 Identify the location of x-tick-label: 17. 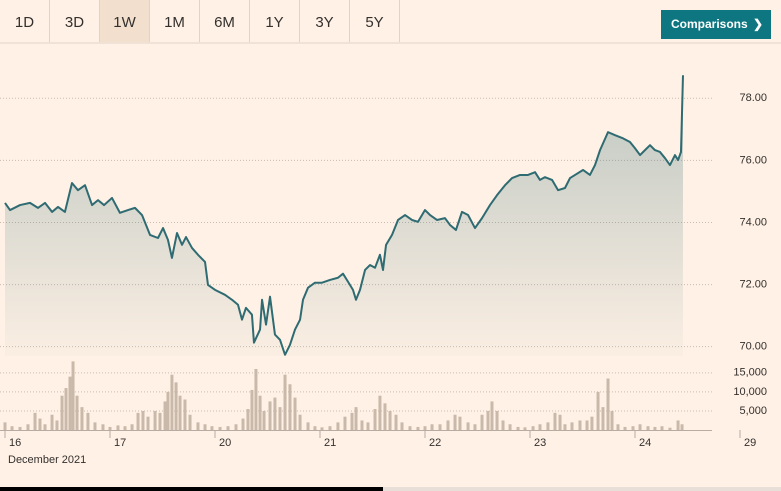
(120, 443).